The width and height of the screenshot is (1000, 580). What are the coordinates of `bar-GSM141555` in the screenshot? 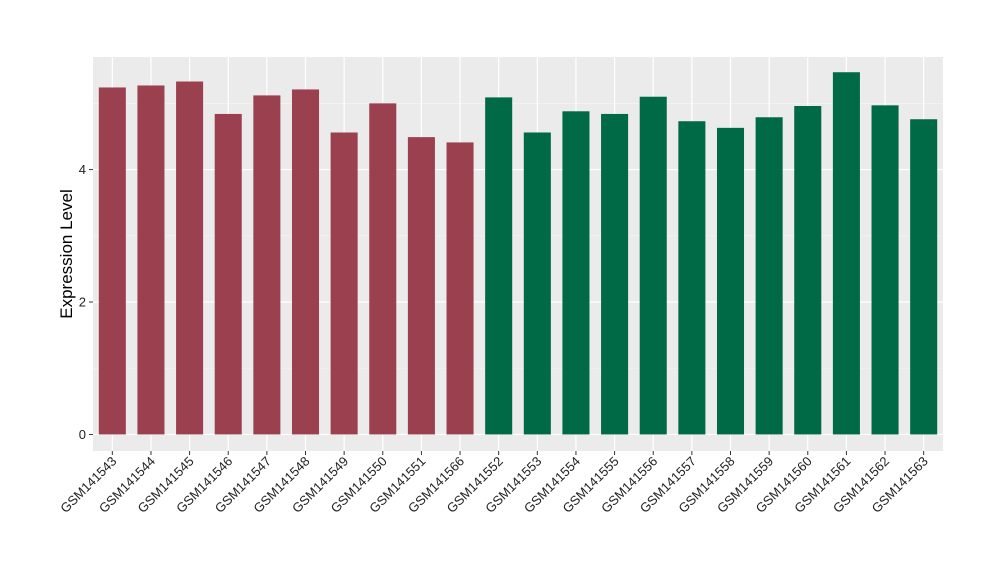 It's located at (615, 274).